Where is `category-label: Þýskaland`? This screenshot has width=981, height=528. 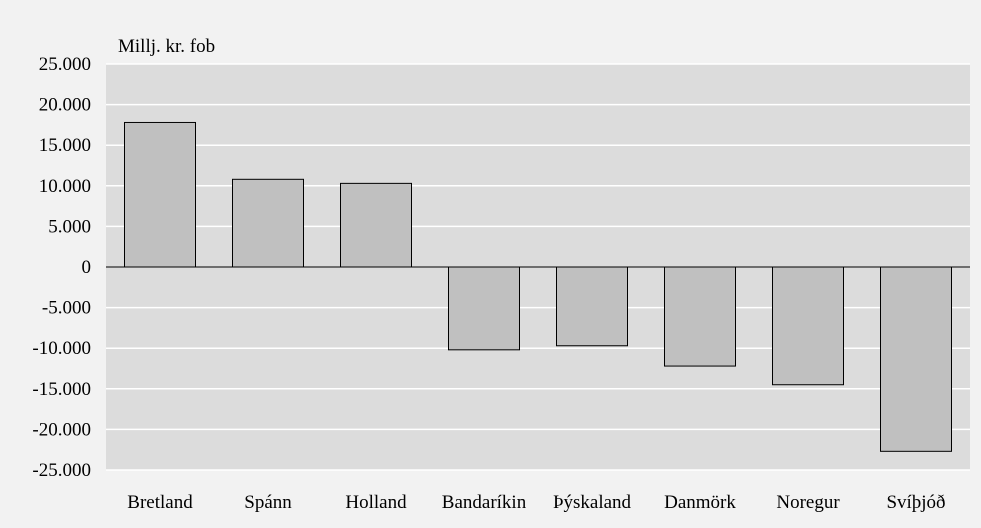
category-label: Þýskaland is located at coordinates (592, 502).